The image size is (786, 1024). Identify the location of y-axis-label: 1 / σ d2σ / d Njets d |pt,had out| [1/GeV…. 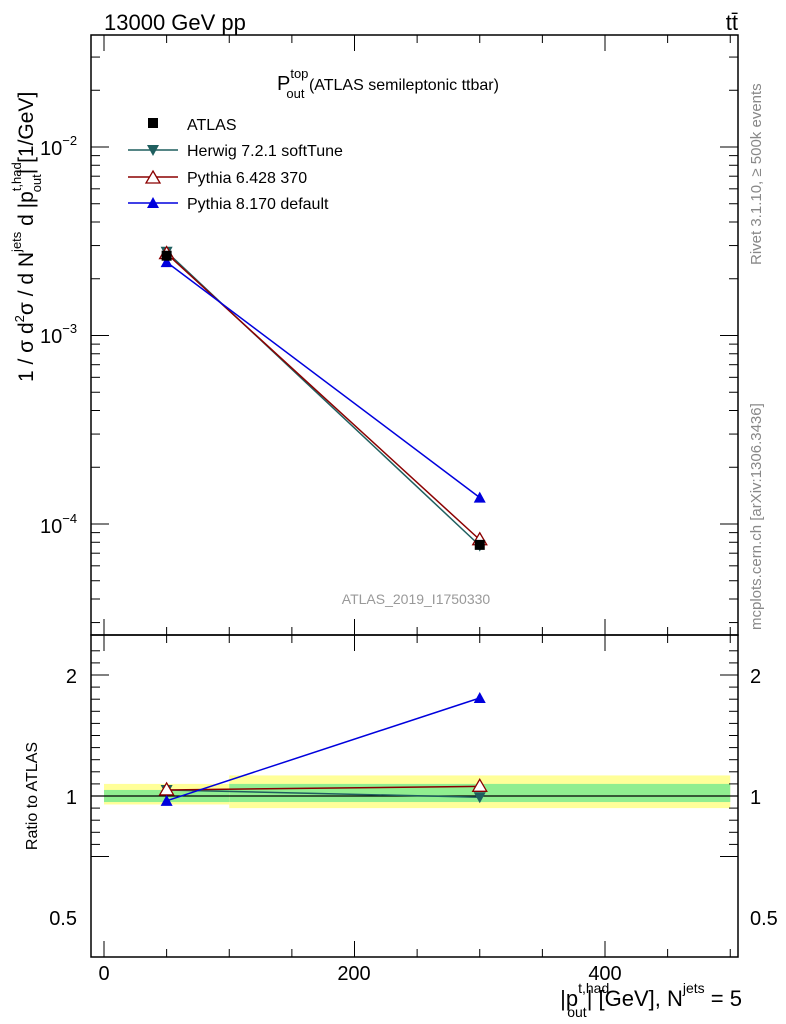
(26, 237).